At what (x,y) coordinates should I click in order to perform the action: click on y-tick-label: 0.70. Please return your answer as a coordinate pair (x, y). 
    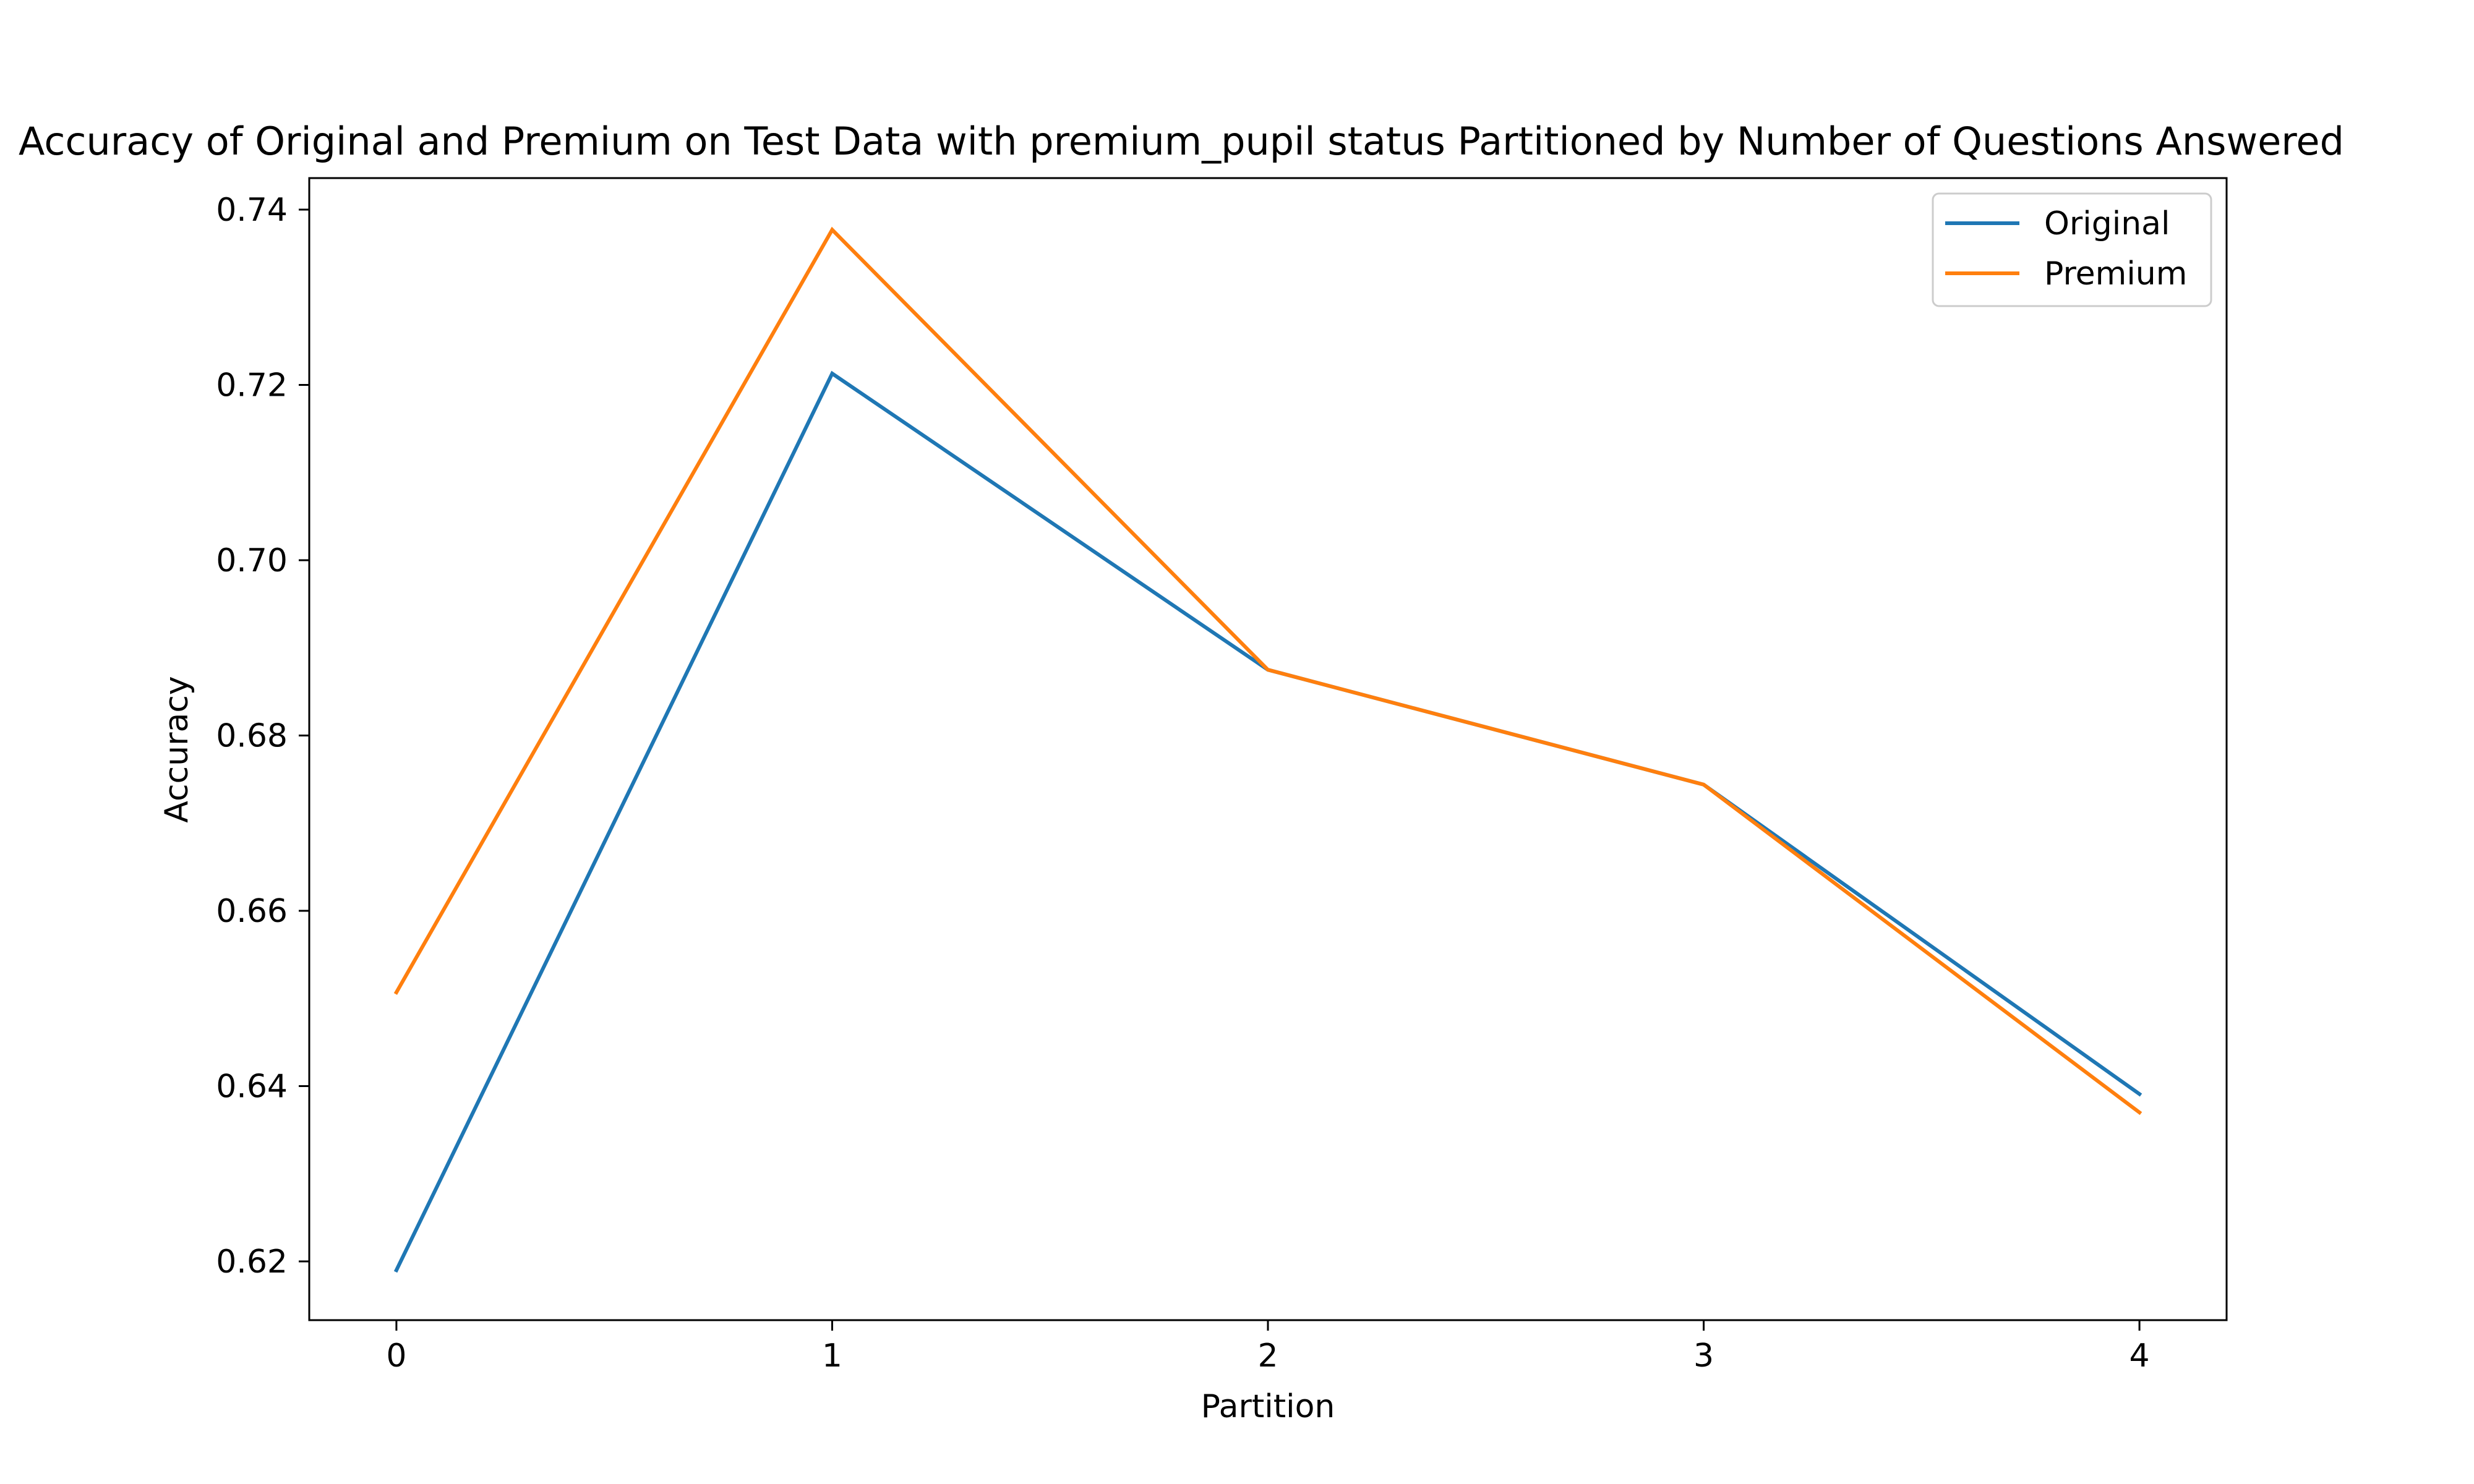
    Looking at the image, I should click on (252, 560).